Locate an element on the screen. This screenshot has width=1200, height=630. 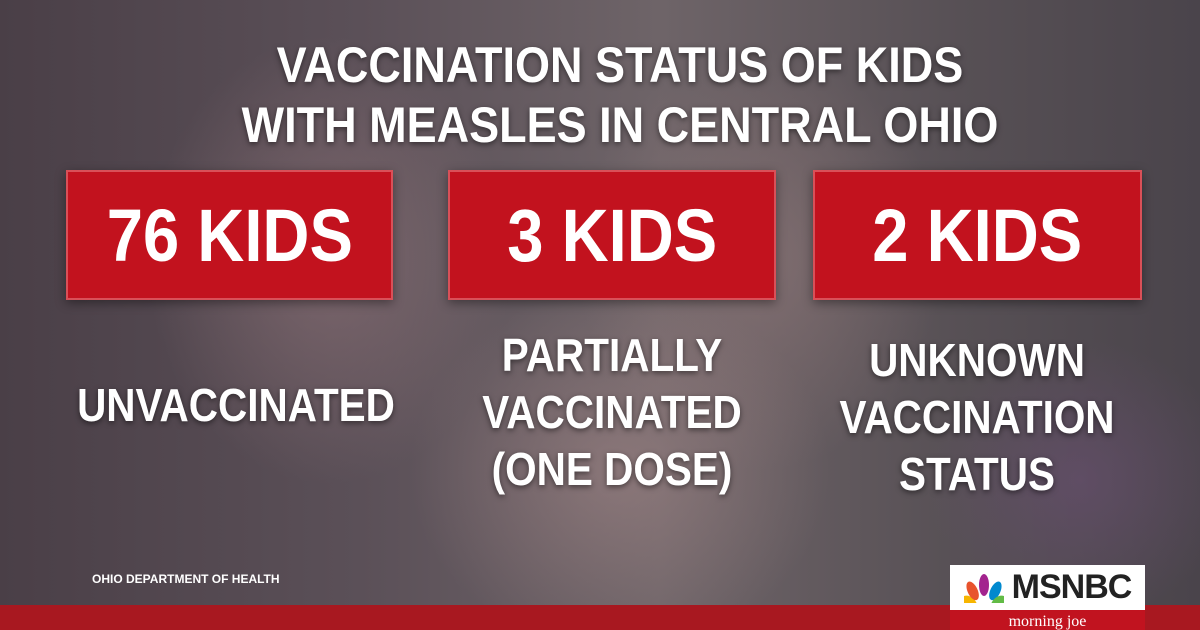
network-name: MSNBC is located at coordinates (1072, 587).